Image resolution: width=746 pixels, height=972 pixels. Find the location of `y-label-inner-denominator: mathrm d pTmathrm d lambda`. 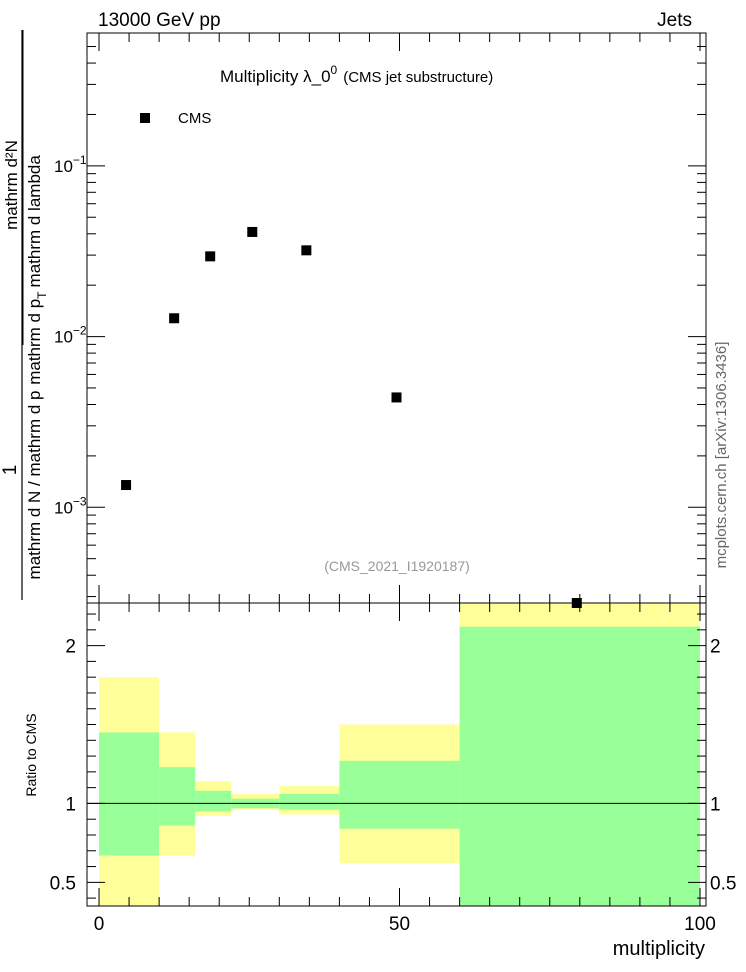

y-label-inner-denominator: mathrm d pTmathrm d lambda is located at coordinates (37, 270).